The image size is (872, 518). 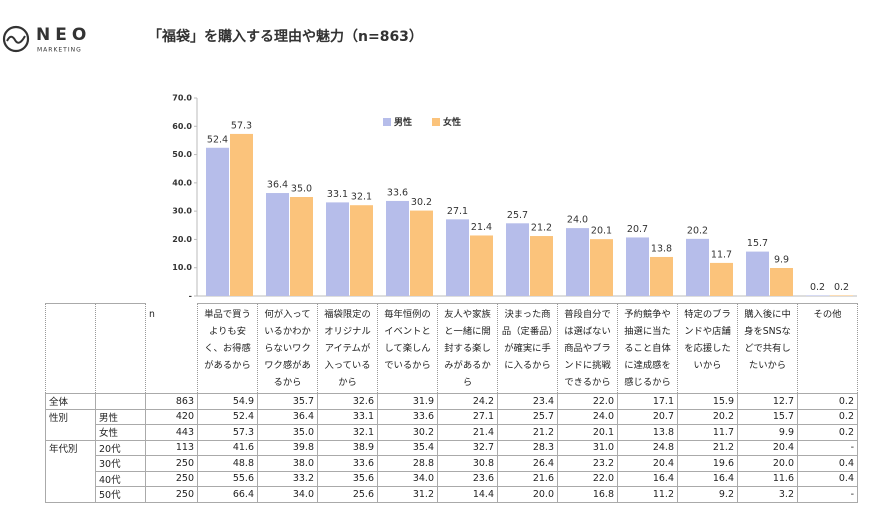 What do you see at coordinates (227, 494) in the screenshot?
I see `value-cell: 66.4` at bounding box center [227, 494].